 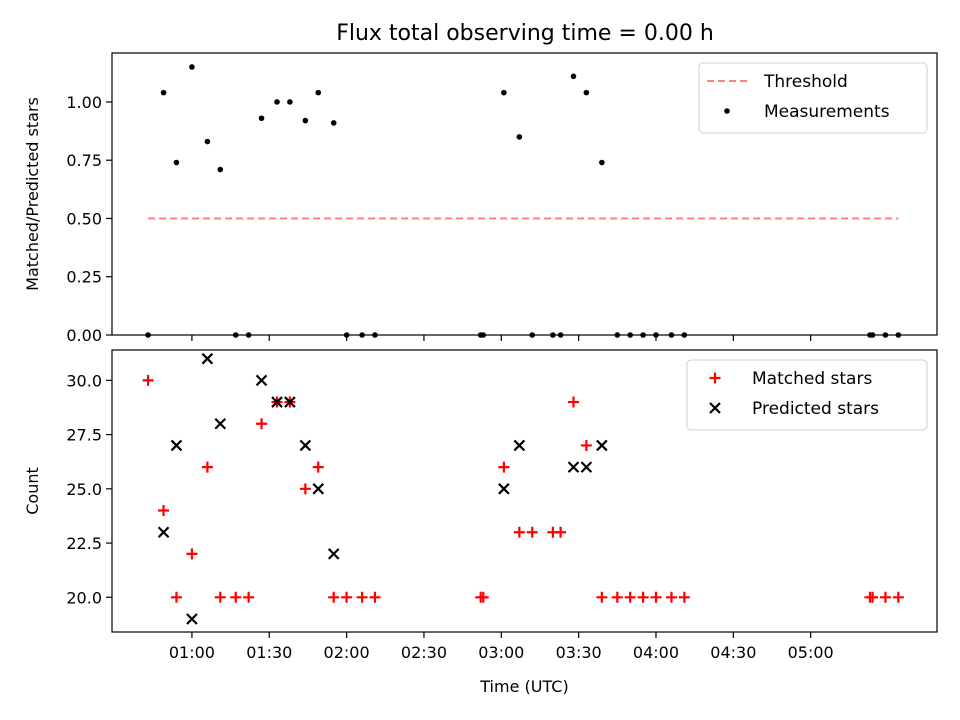 I want to click on legend-label: Predicted stars, so click(x=815, y=409).